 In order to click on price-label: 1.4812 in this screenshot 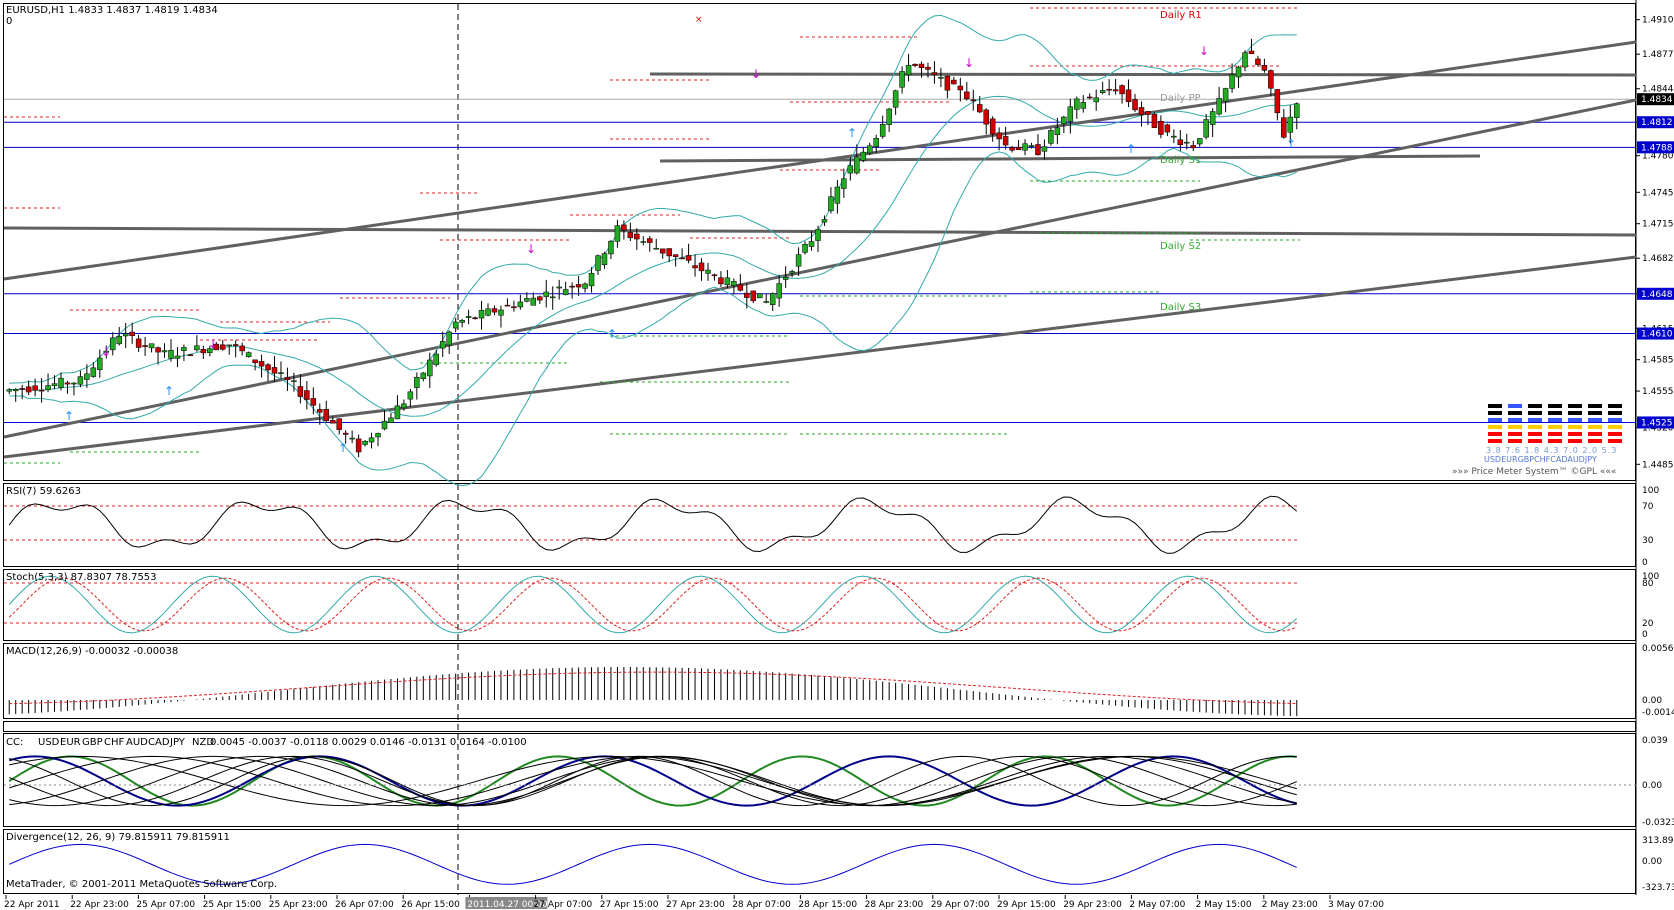, I will do `click(1657, 123)`.